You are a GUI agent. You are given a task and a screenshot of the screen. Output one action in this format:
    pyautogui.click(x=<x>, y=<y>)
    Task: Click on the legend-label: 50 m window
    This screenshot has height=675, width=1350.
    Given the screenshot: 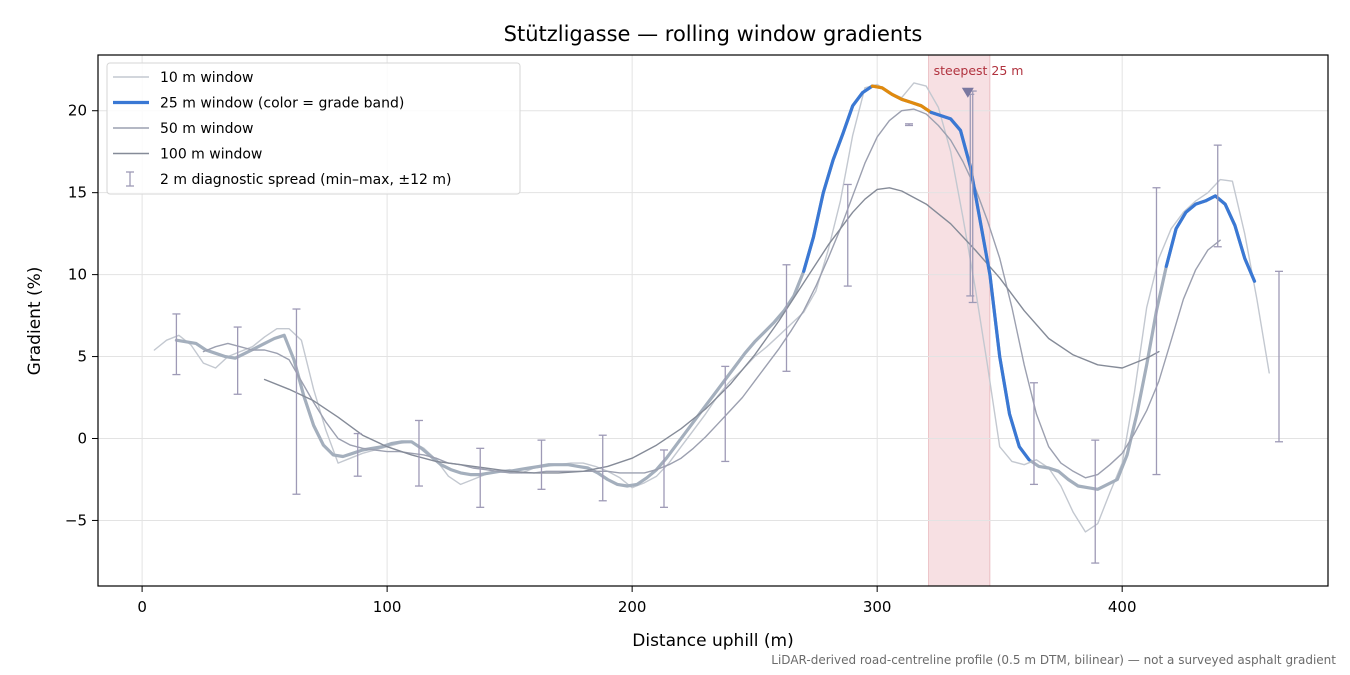 What is the action you would take?
    pyautogui.click(x=206, y=129)
    